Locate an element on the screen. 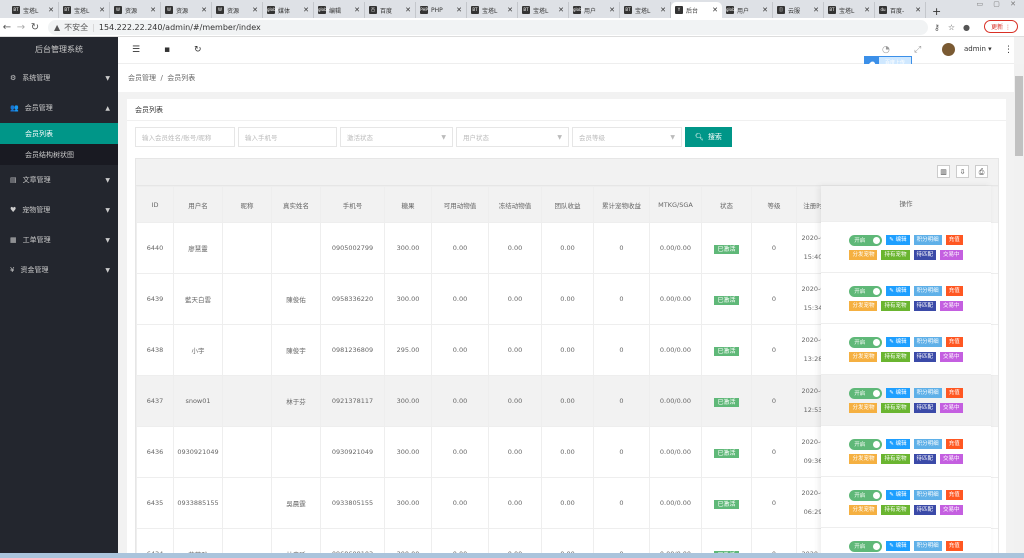 This screenshot has width=1024, height=558. activation-status-select: 激活状态 ▼ is located at coordinates (396, 137).